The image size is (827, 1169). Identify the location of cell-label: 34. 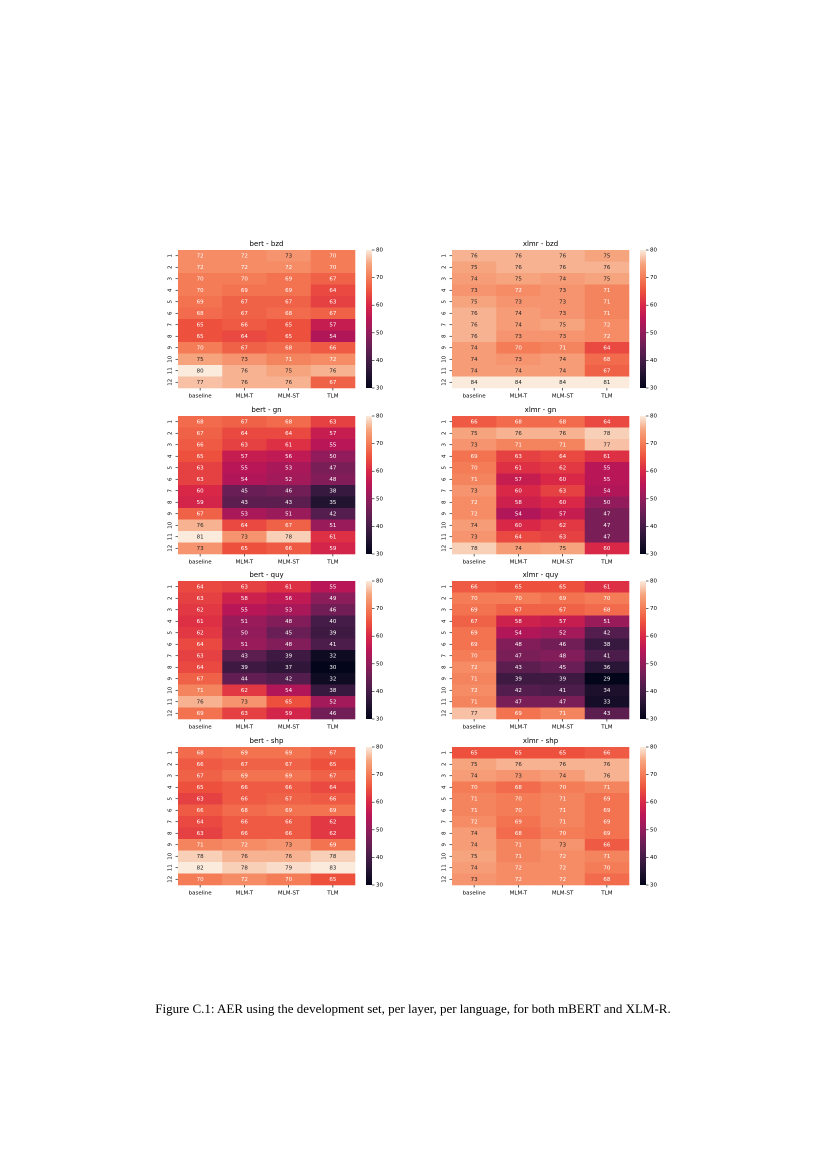
(606, 691).